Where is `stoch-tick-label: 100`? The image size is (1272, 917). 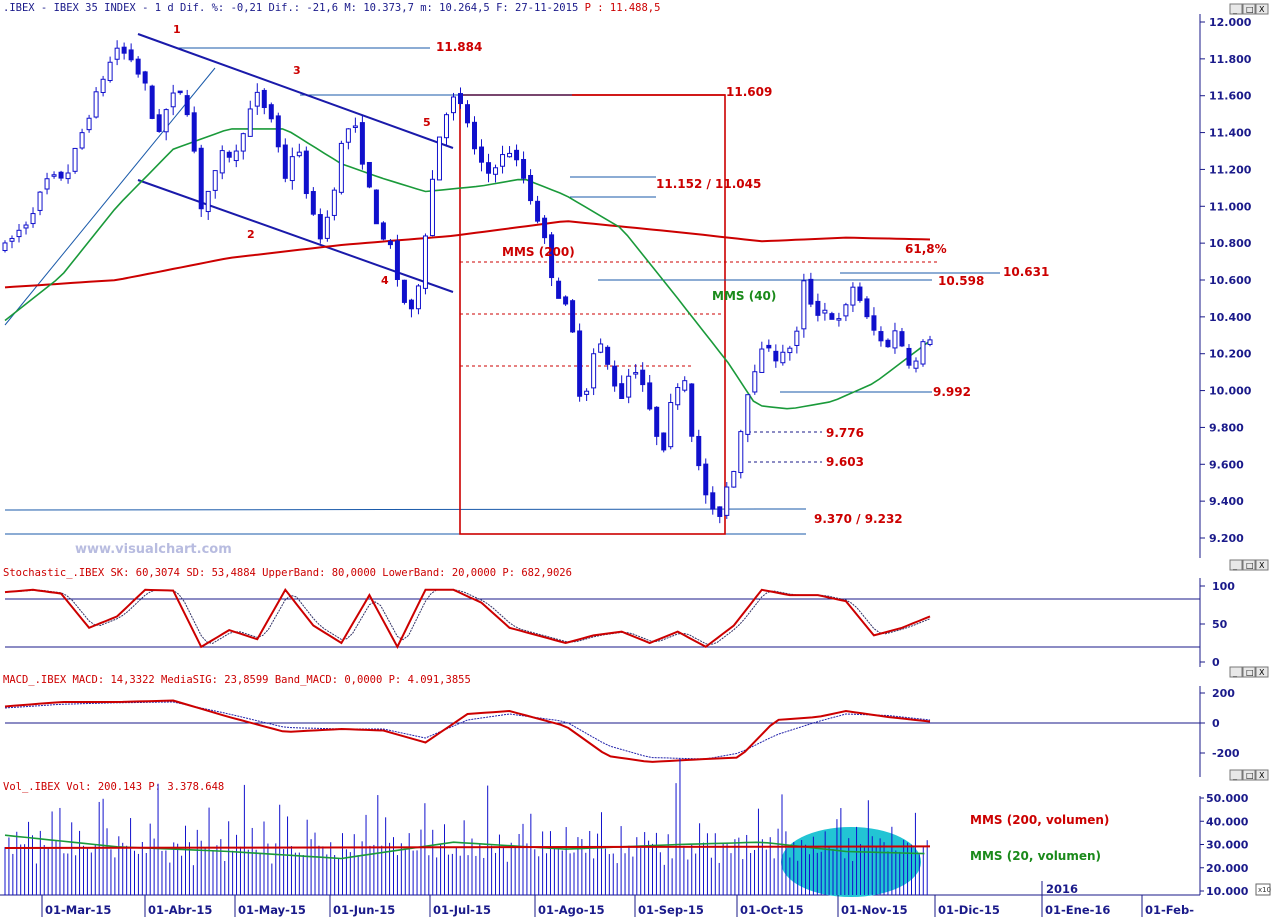
stoch-tick-label: 100 is located at coordinates (1223, 586).